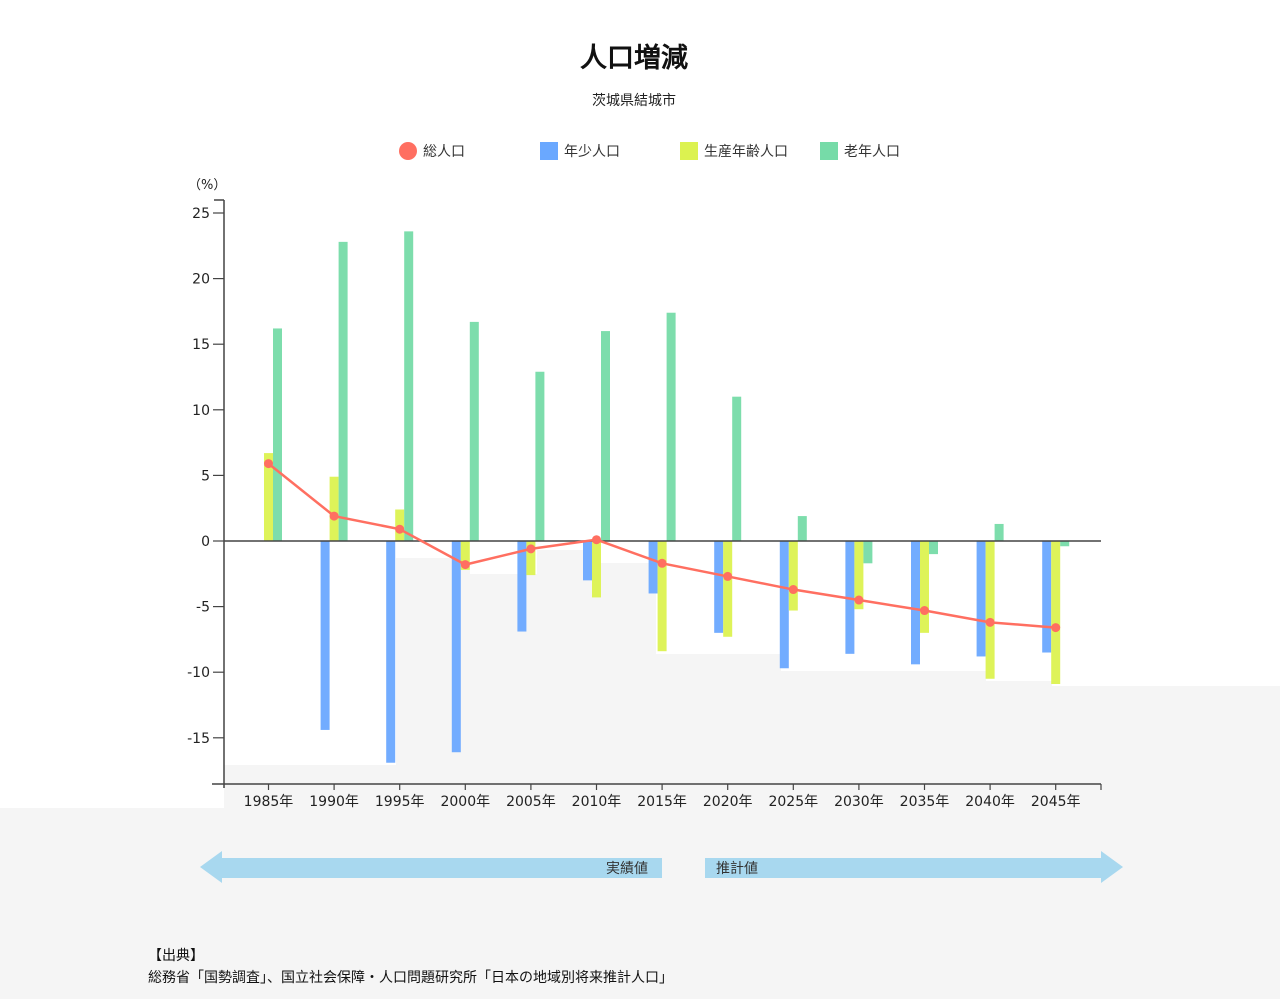 The height and width of the screenshot is (999, 1280). Describe the element at coordinates (269, 802) in the screenshot. I see `x-tick-label: 1985年` at that location.